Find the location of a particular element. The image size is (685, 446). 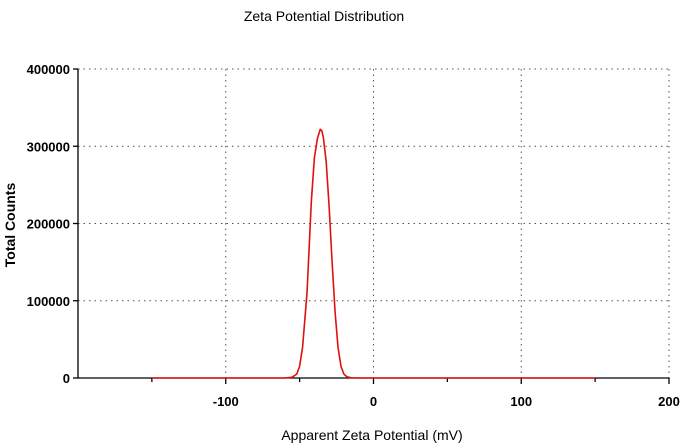

x-tick-label: 100 is located at coordinates (521, 401).